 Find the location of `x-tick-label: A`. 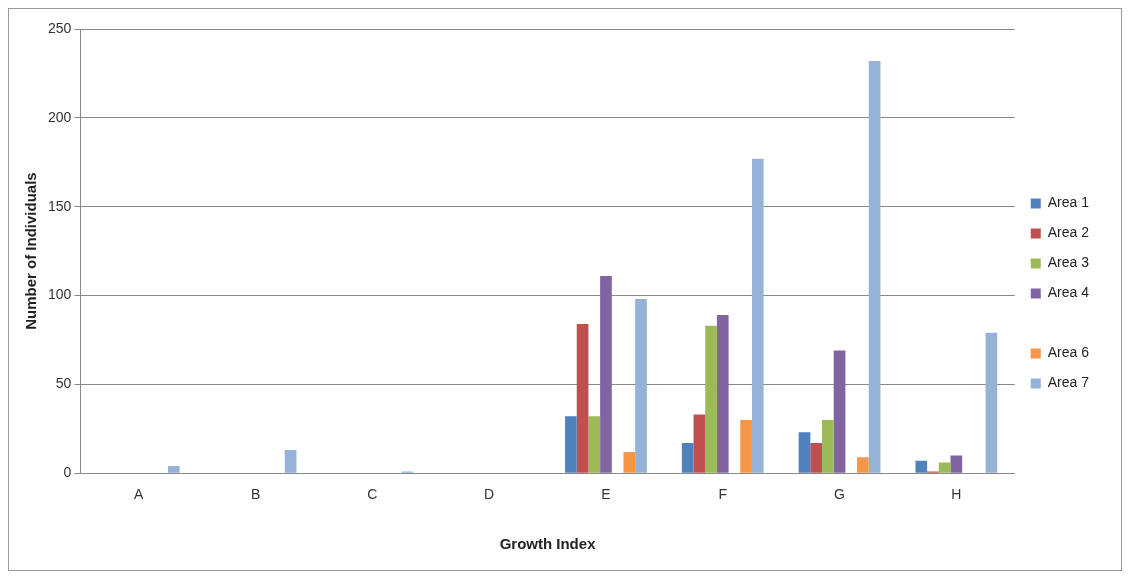

x-tick-label: A is located at coordinates (139, 494).